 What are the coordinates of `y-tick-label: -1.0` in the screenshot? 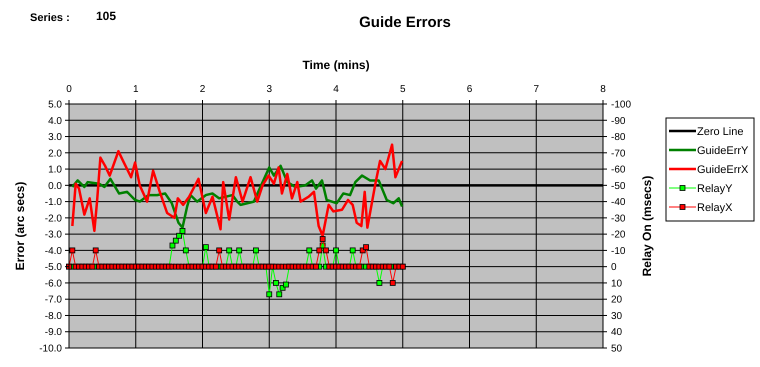 It's located at (53, 202).